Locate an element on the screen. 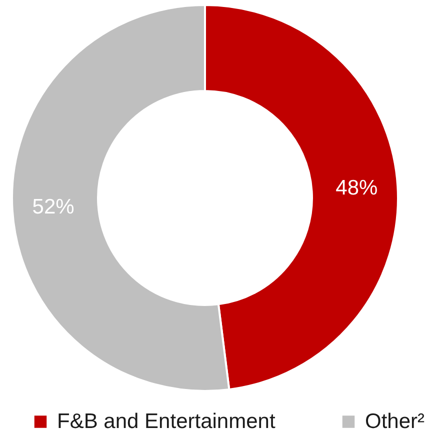 This screenshot has width=444, height=441. legend-label: F&B and Entertainment is located at coordinates (166, 421).